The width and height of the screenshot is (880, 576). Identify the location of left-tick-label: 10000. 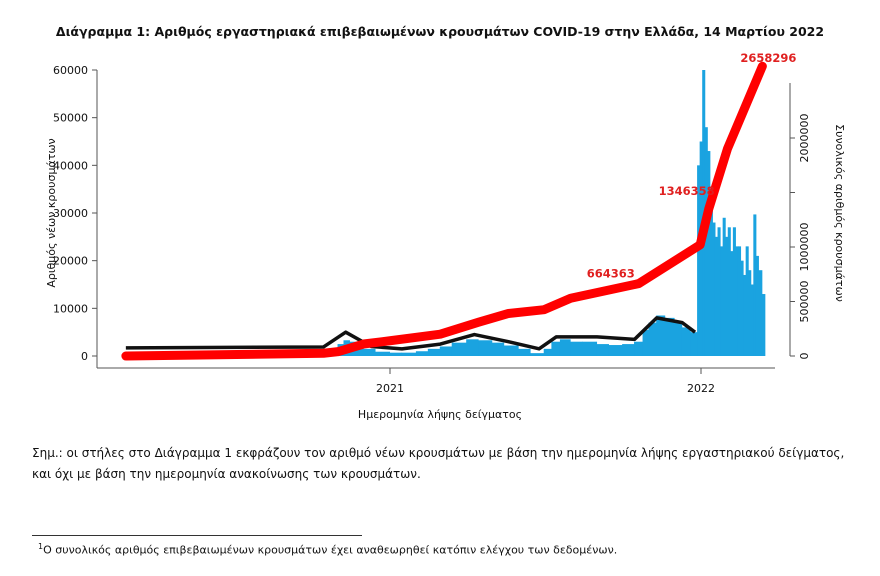
(70, 308).